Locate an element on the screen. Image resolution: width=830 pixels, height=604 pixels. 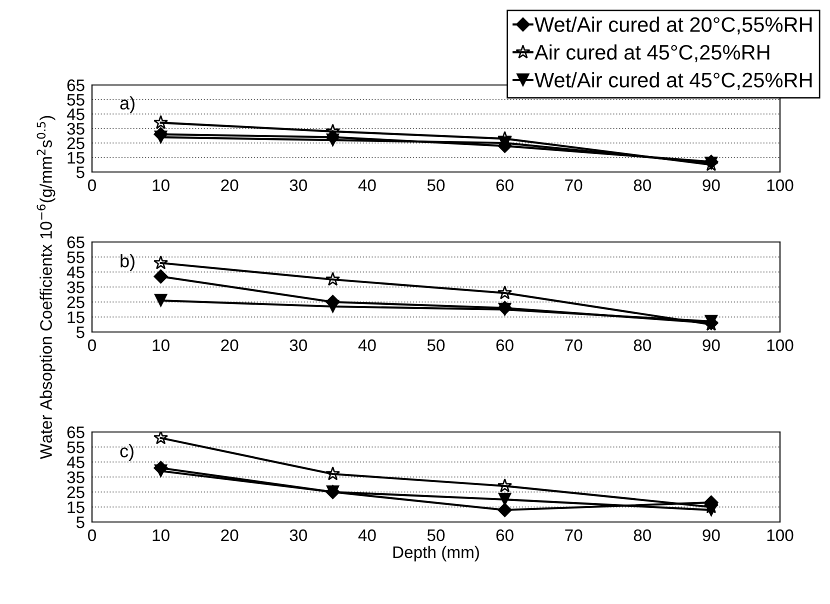
annotation: a) is located at coordinates (127, 105).